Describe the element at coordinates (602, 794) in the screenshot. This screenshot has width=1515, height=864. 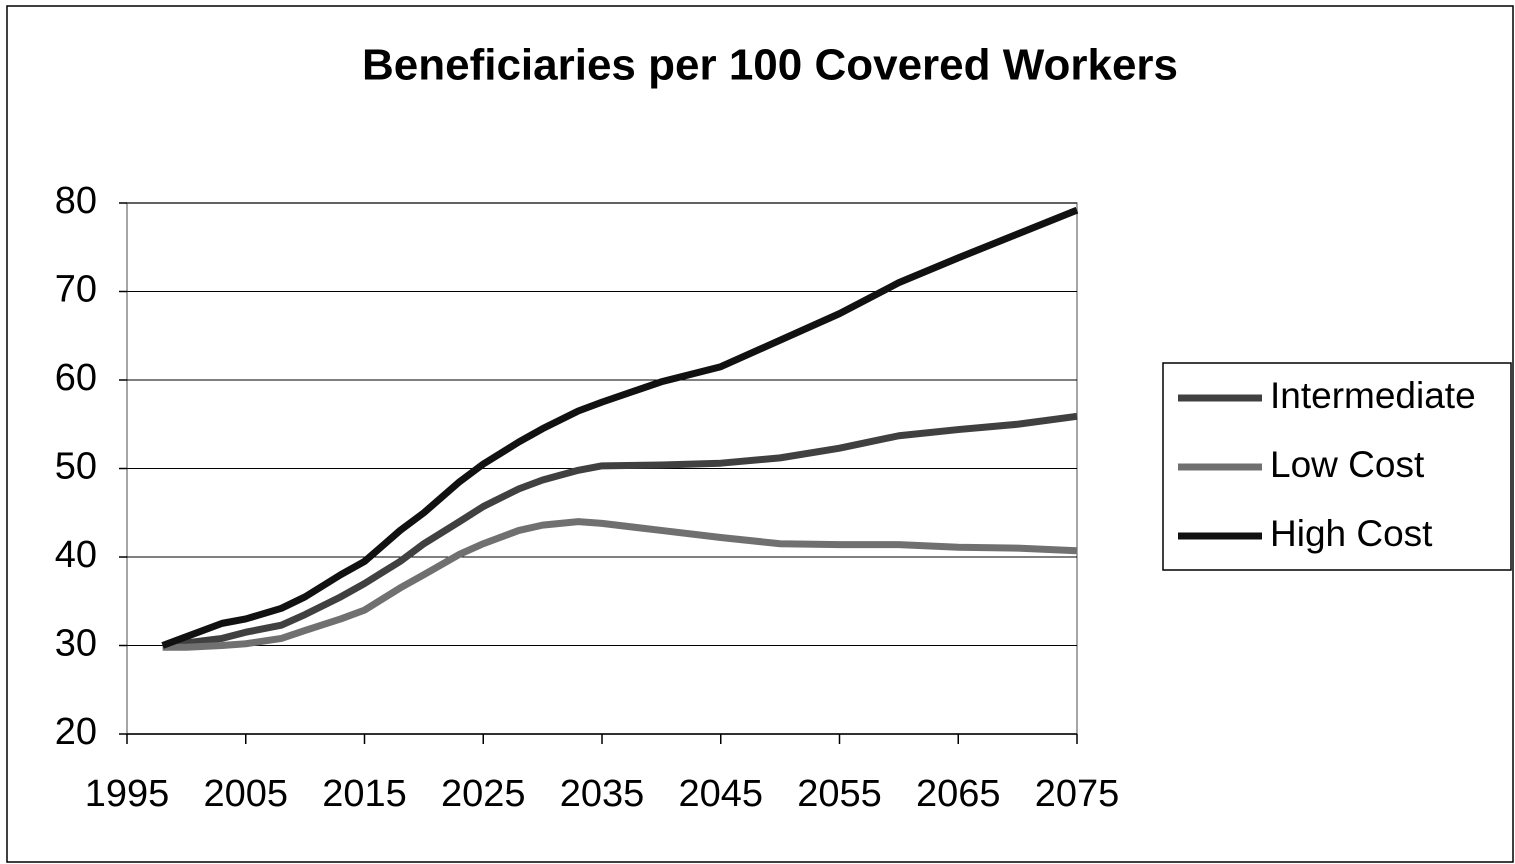
I see `x-tick-label: 2035` at that location.